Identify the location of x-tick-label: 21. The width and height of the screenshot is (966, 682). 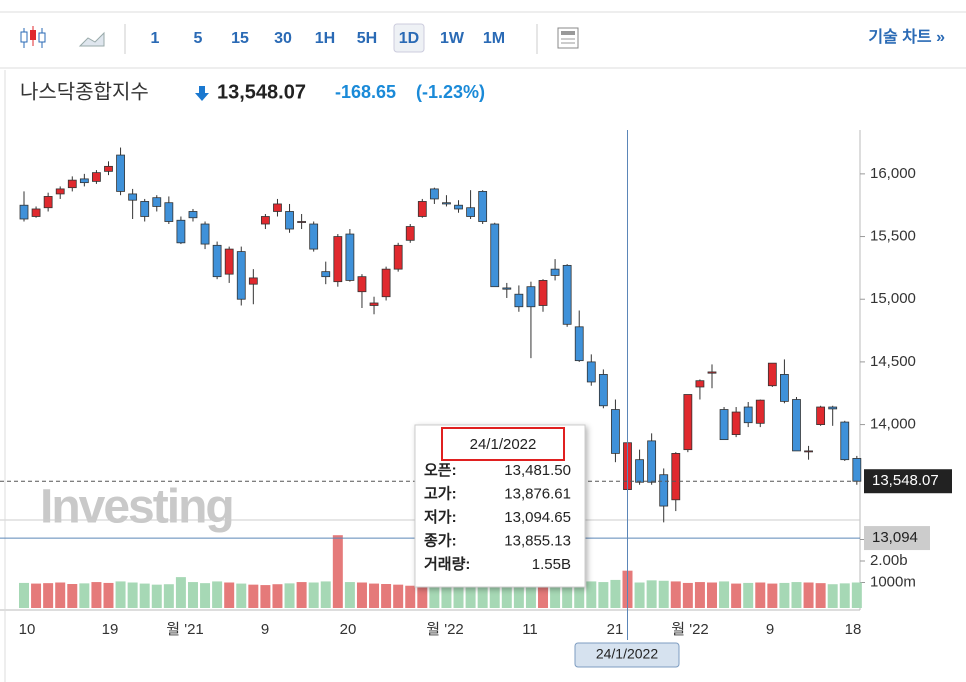
(615, 629).